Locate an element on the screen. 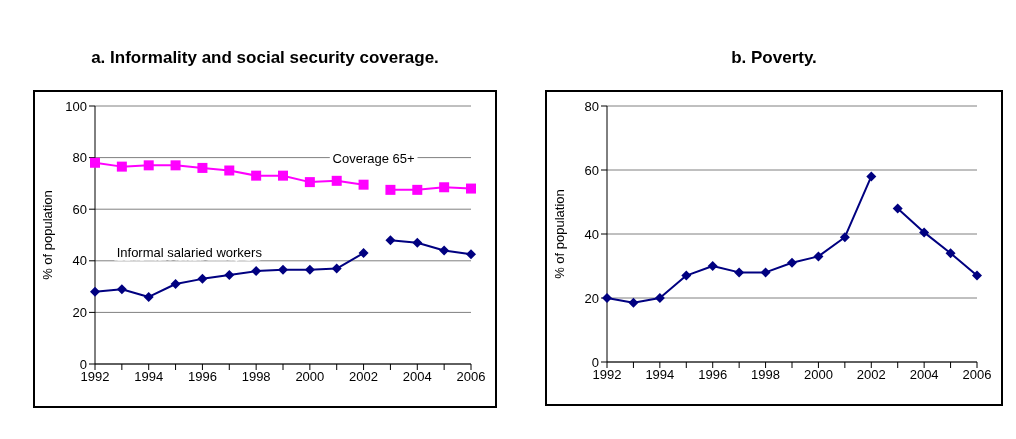  series-label: Coverage 65+ is located at coordinates (373, 158).